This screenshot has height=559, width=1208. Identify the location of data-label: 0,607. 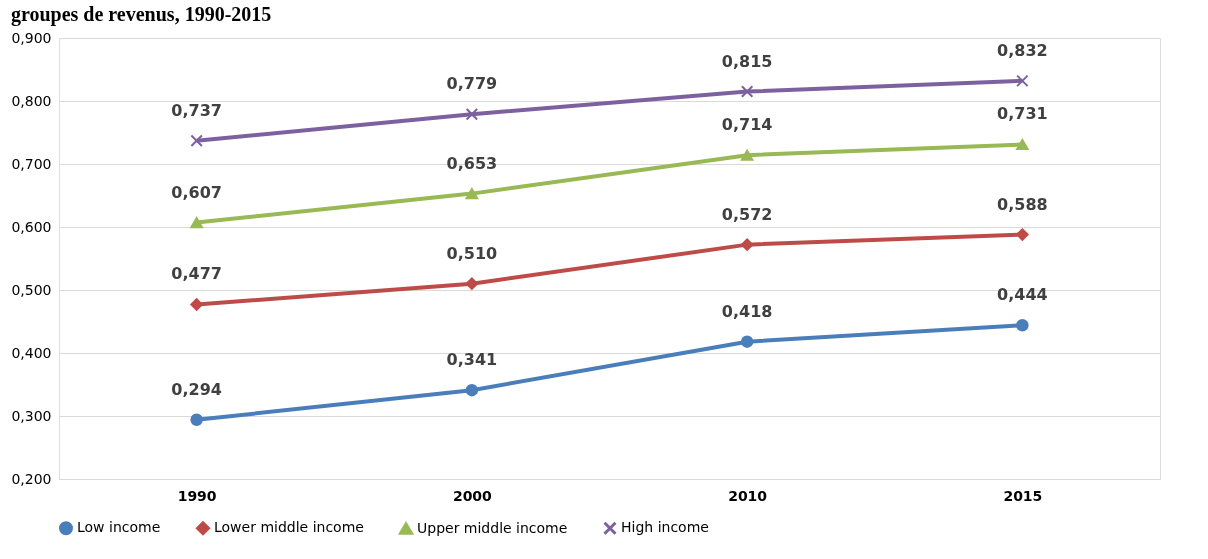
(196, 192).